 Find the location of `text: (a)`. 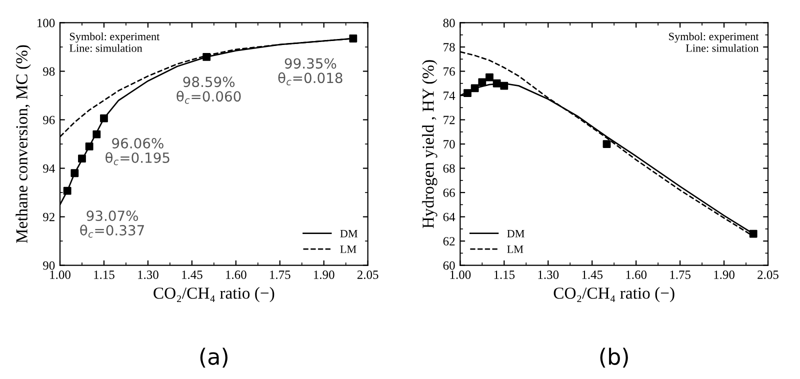

text: (a) is located at coordinates (214, 358).